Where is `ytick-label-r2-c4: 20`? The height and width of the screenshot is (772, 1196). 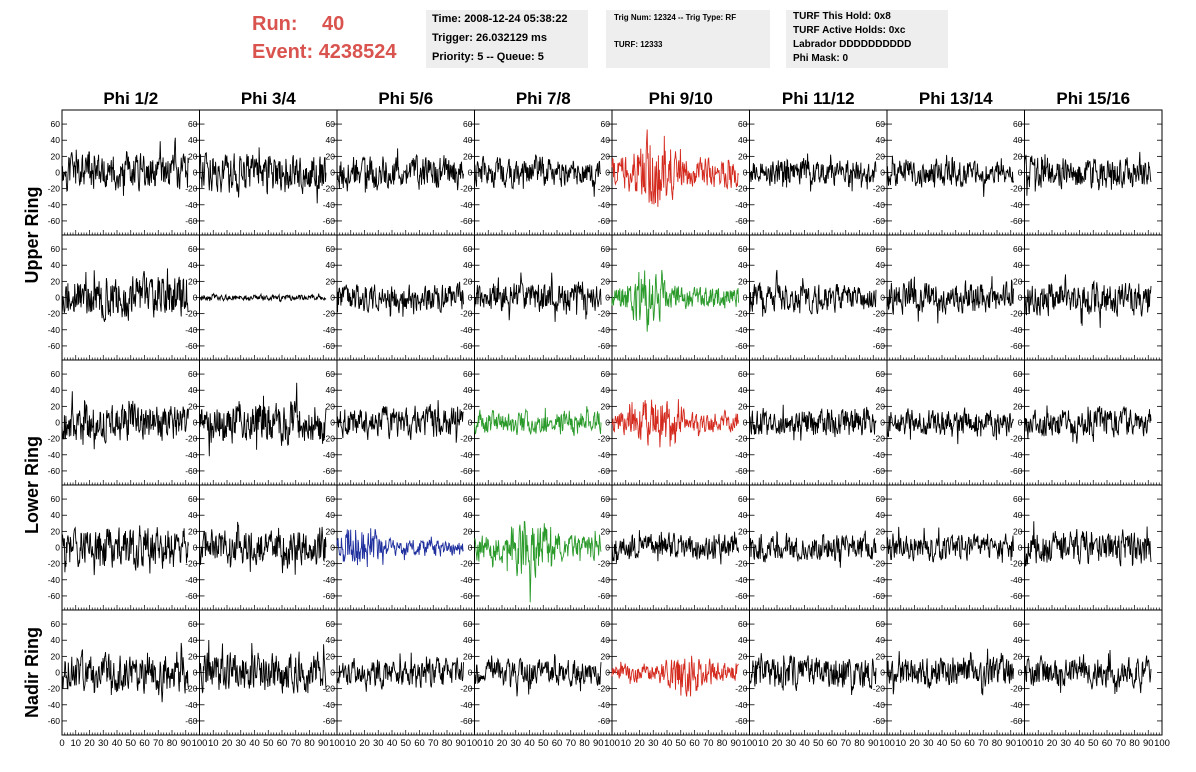 ytick-label-r2-c4: 20 is located at coordinates (468, 281).